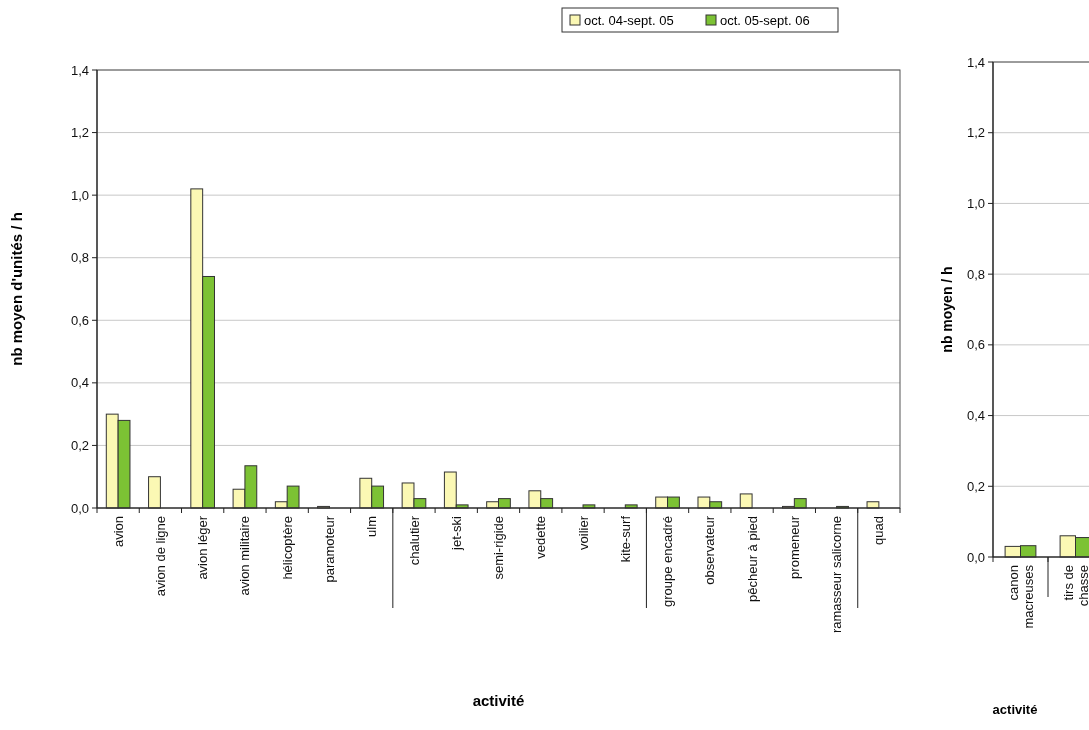 Image resolution: width=1089 pixels, height=730 pixels. Describe the element at coordinates (947, 309) in the screenshot. I see `y-axis-title: nb moyen / h` at that location.